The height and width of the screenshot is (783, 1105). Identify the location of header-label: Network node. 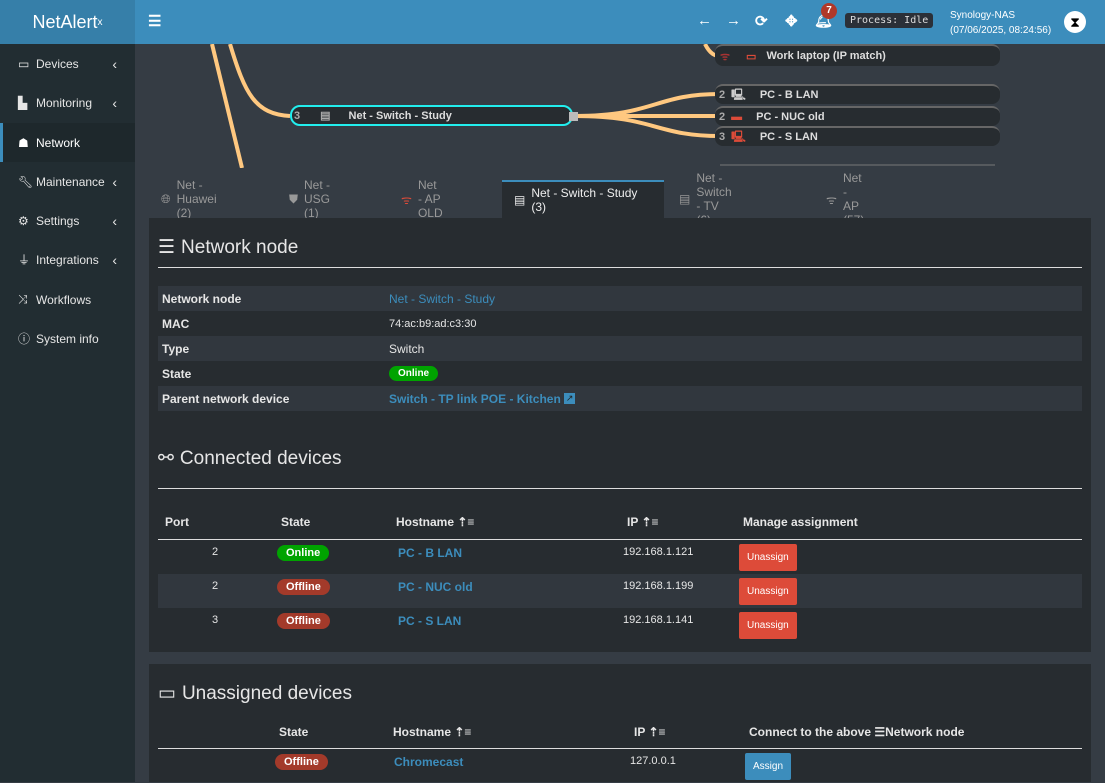
(925, 732).